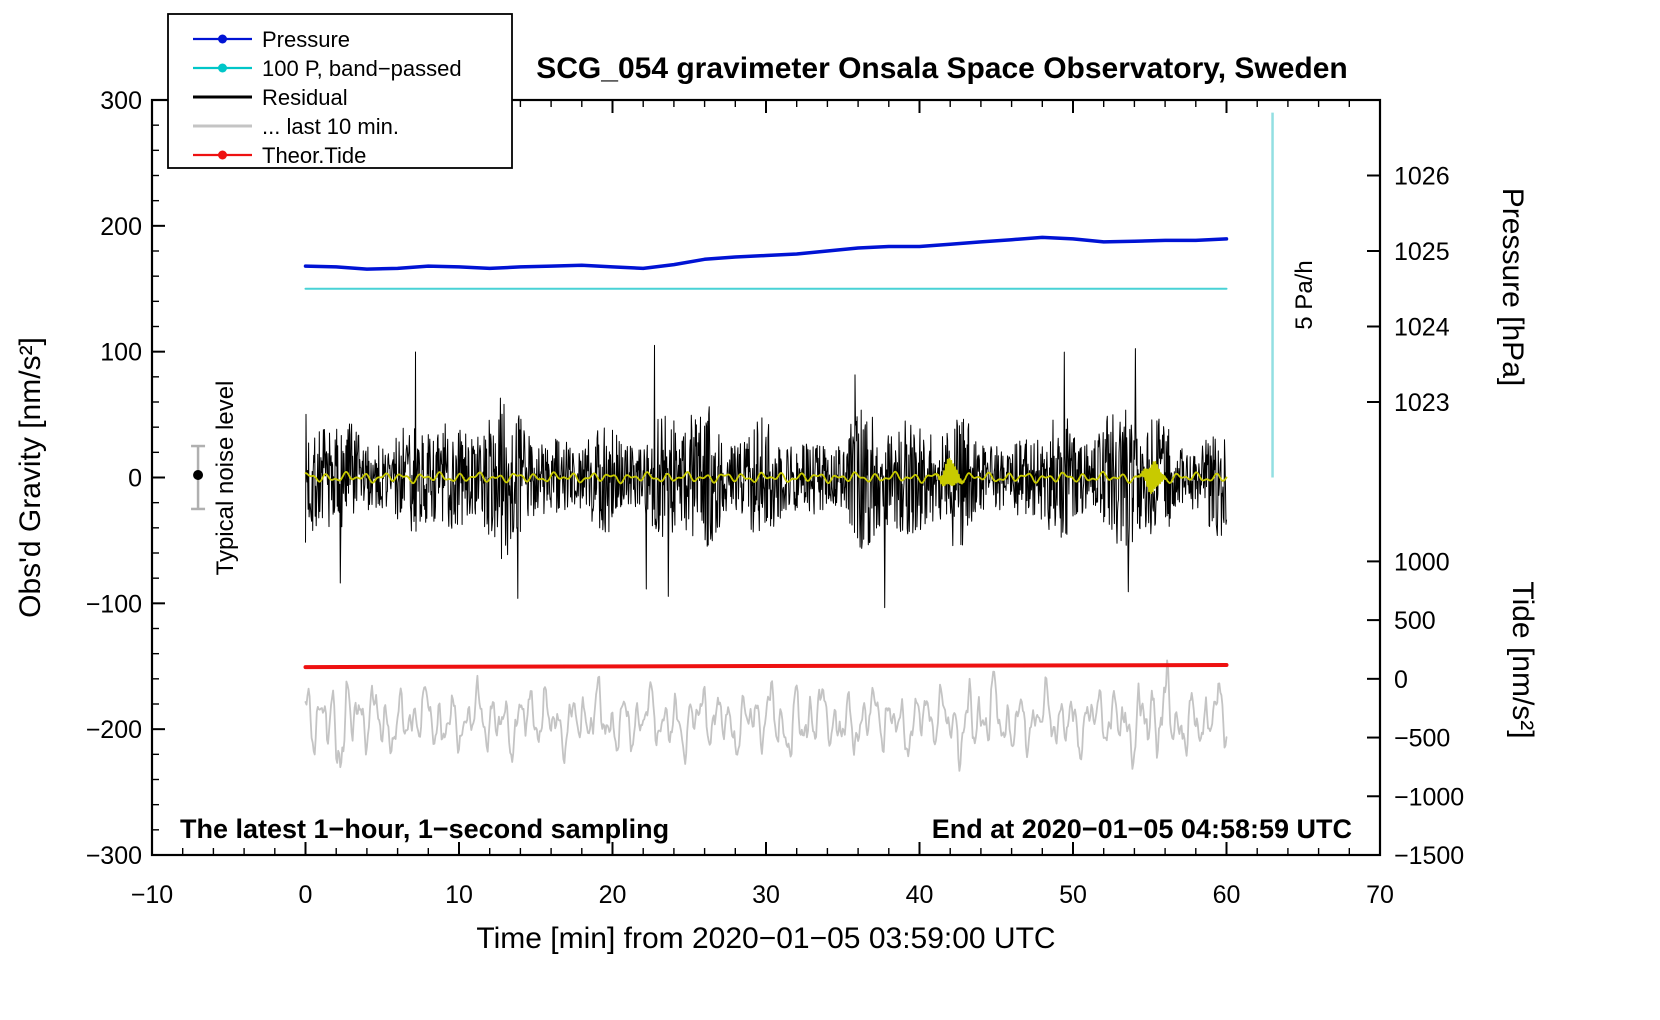 The width and height of the screenshot is (1660, 1020). Describe the element at coordinates (1422, 252) in the screenshot. I see `pressure-tick-label: 1025` at that location.